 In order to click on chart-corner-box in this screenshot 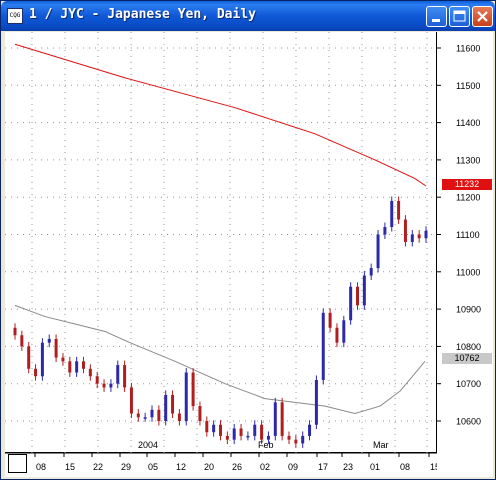, I will do `click(17, 463)`.